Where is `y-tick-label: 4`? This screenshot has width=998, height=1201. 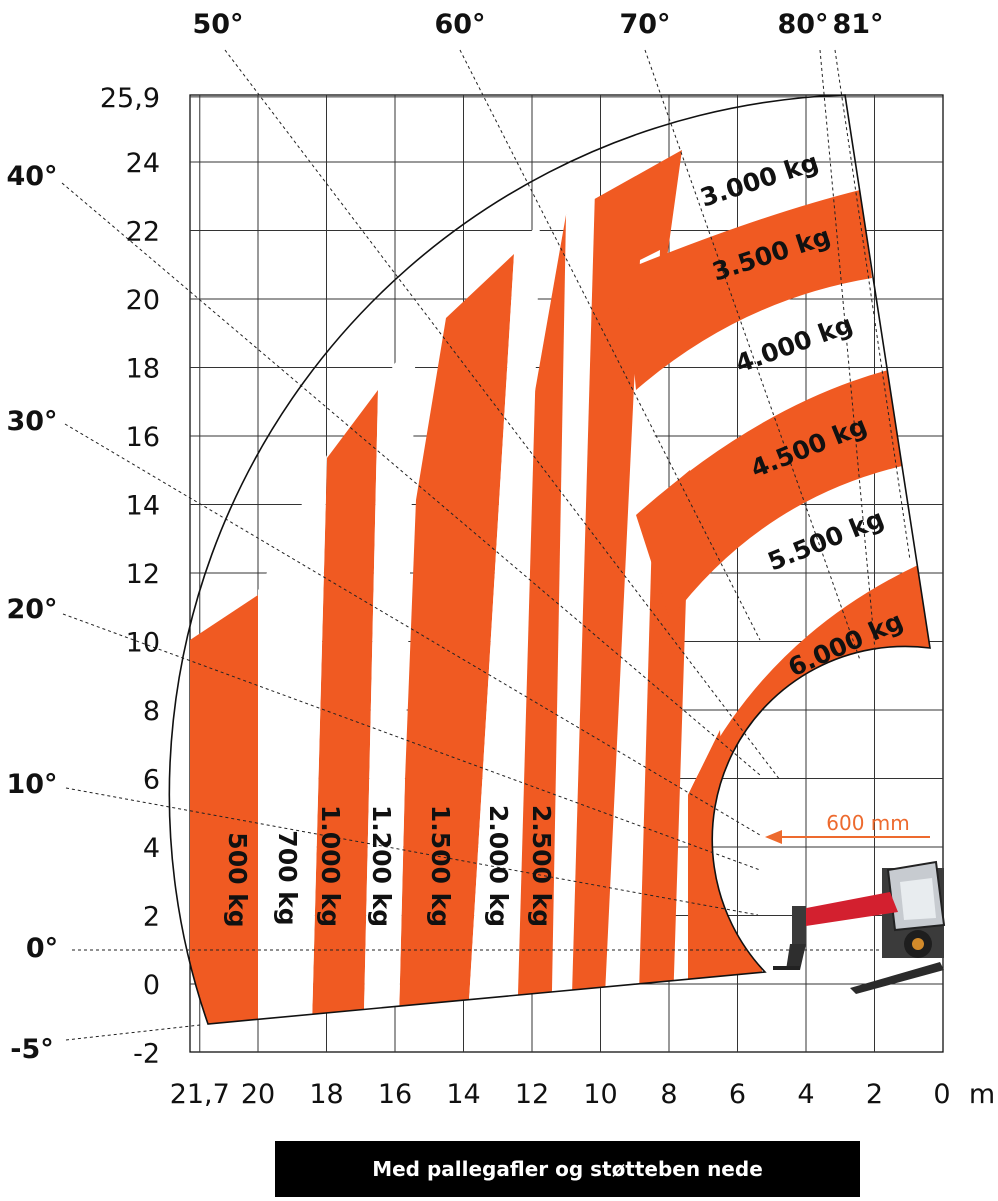
y-tick-label: 4 is located at coordinates (151, 848).